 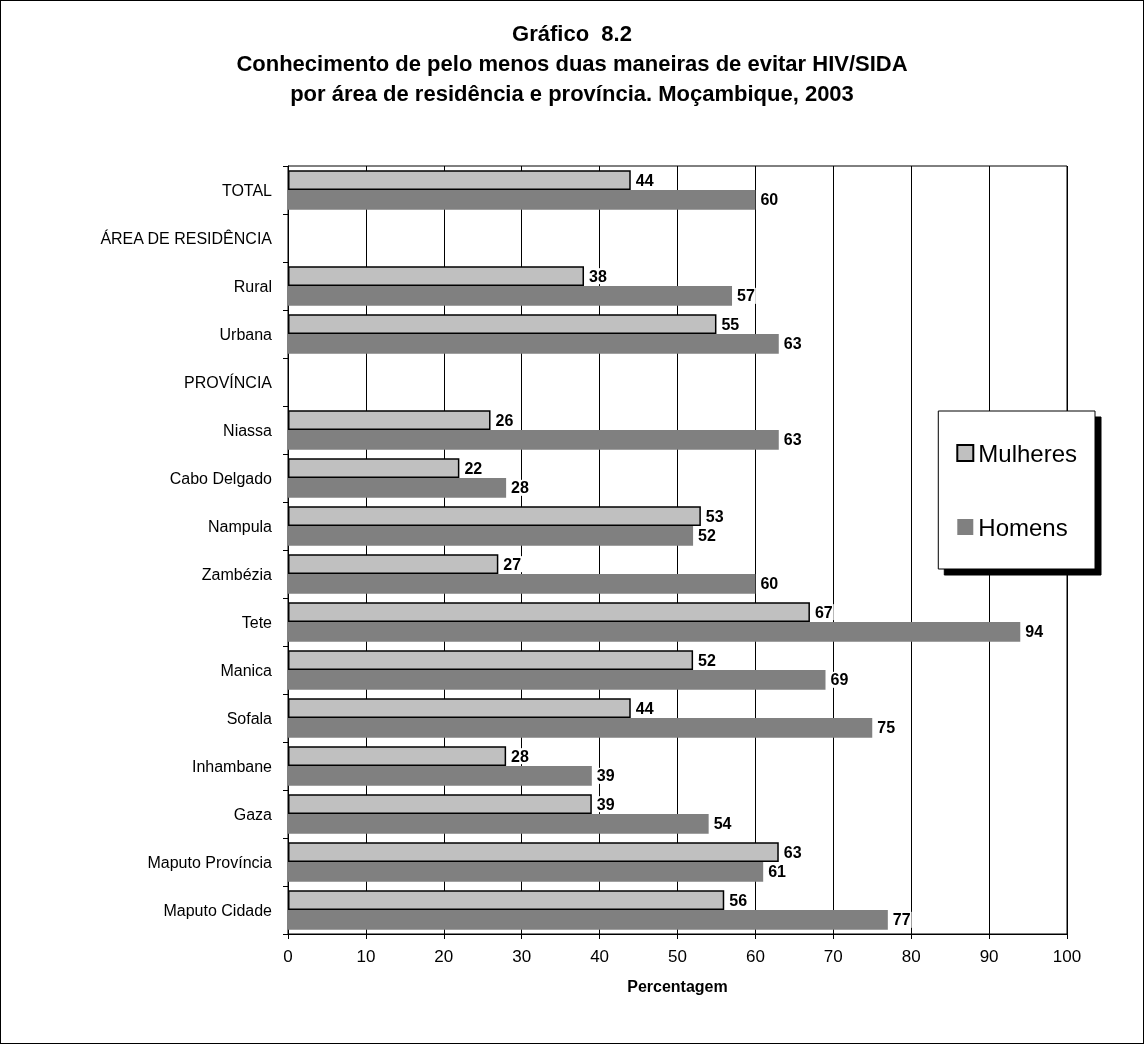 I want to click on x-tick-label: 70, so click(x=833, y=956).